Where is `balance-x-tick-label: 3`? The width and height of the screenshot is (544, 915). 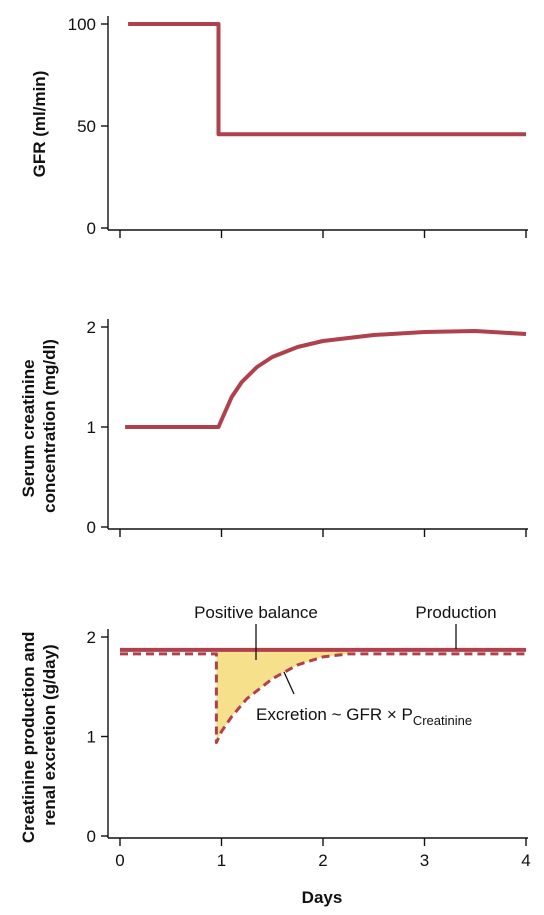
balance-x-tick-label: 3 is located at coordinates (424, 860).